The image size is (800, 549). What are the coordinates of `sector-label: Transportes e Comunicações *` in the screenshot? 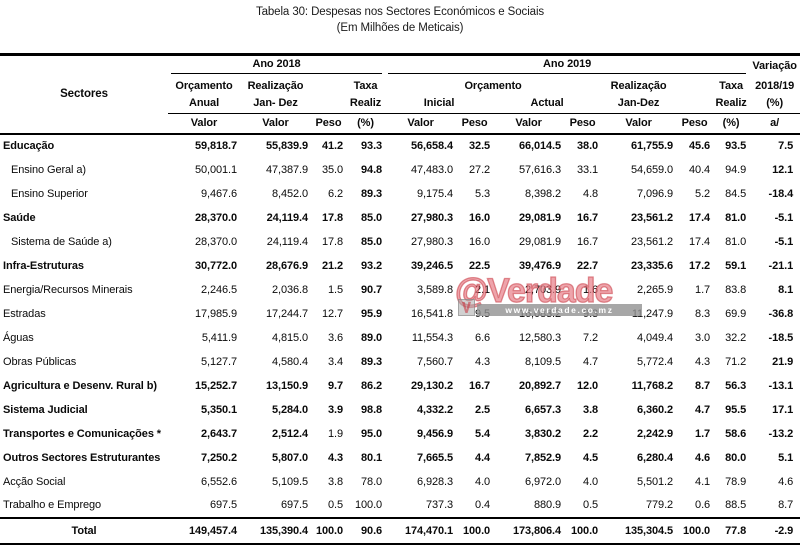 It's located at (82, 433).